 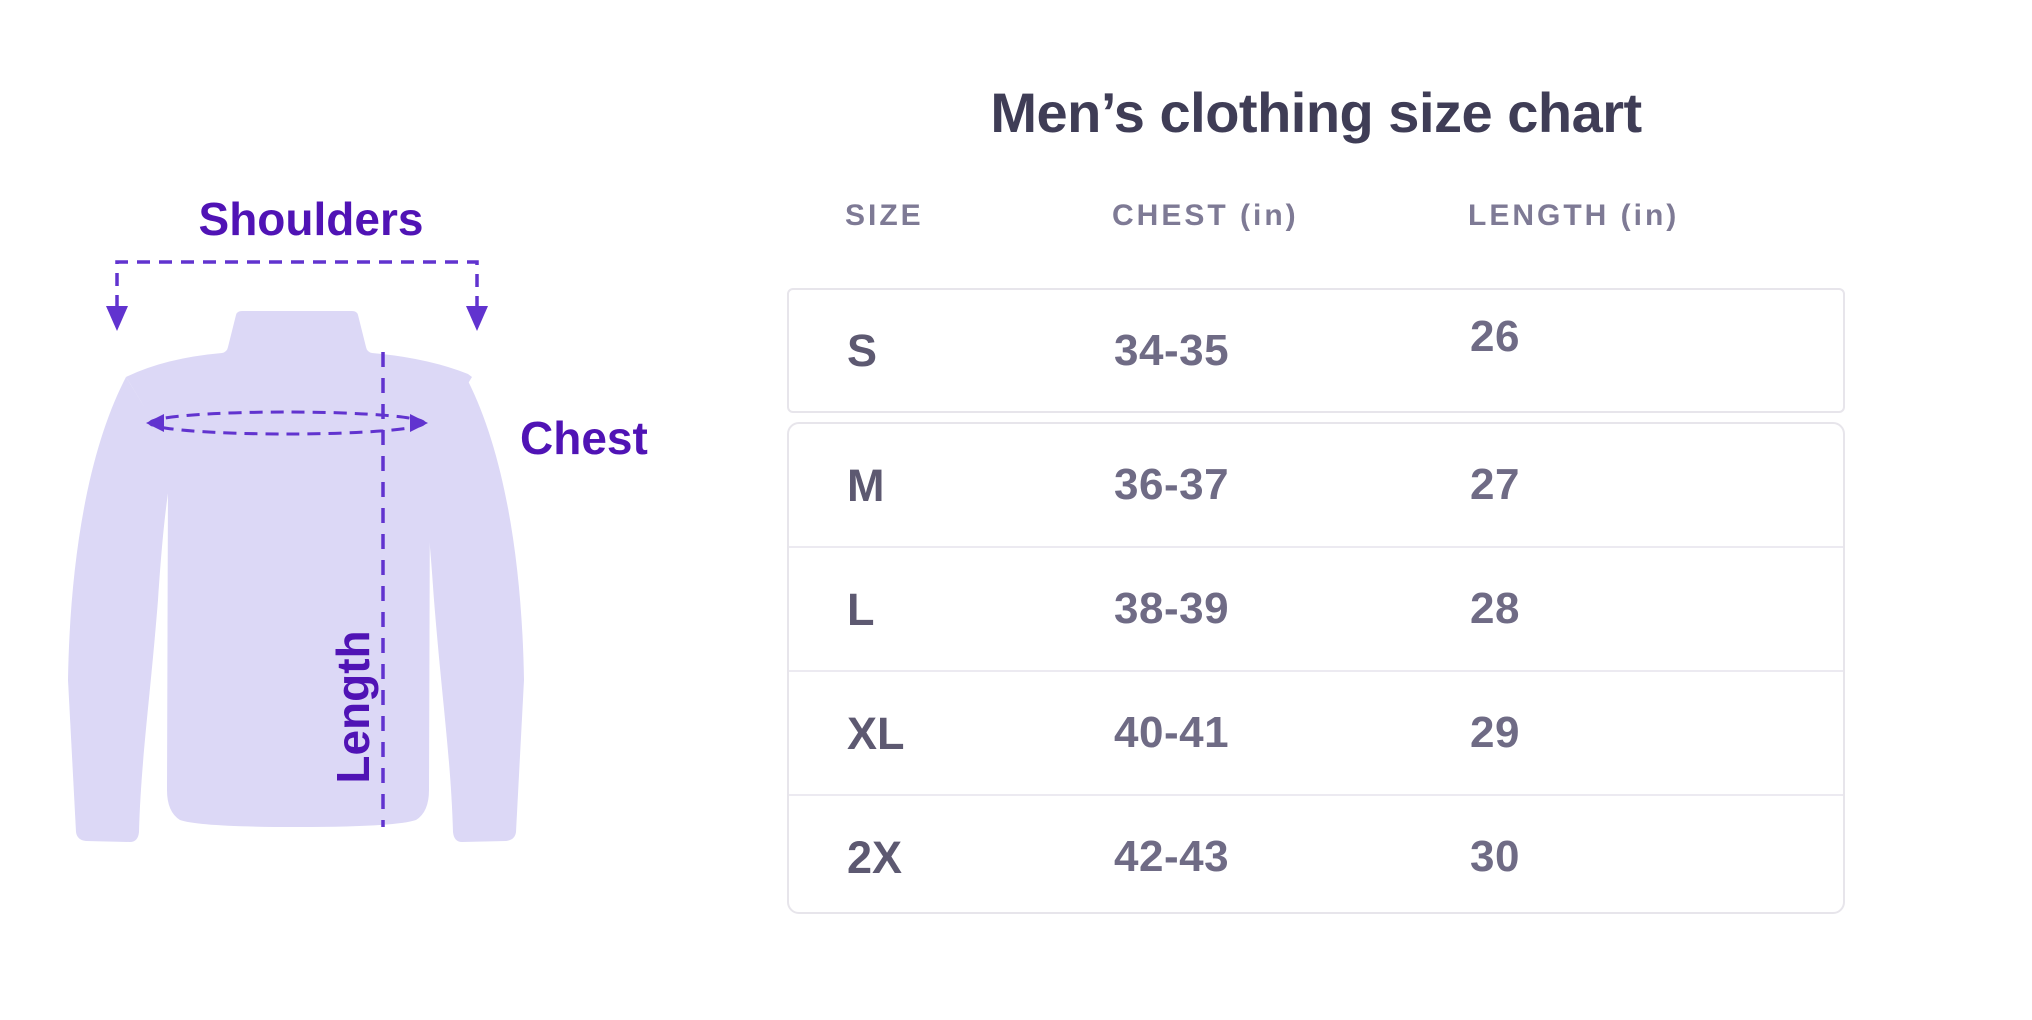 What do you see at coordinates (1316, 485) in the screenshot?
I see `table-row: M 36-37 27` at bounding box center [1316, 485].